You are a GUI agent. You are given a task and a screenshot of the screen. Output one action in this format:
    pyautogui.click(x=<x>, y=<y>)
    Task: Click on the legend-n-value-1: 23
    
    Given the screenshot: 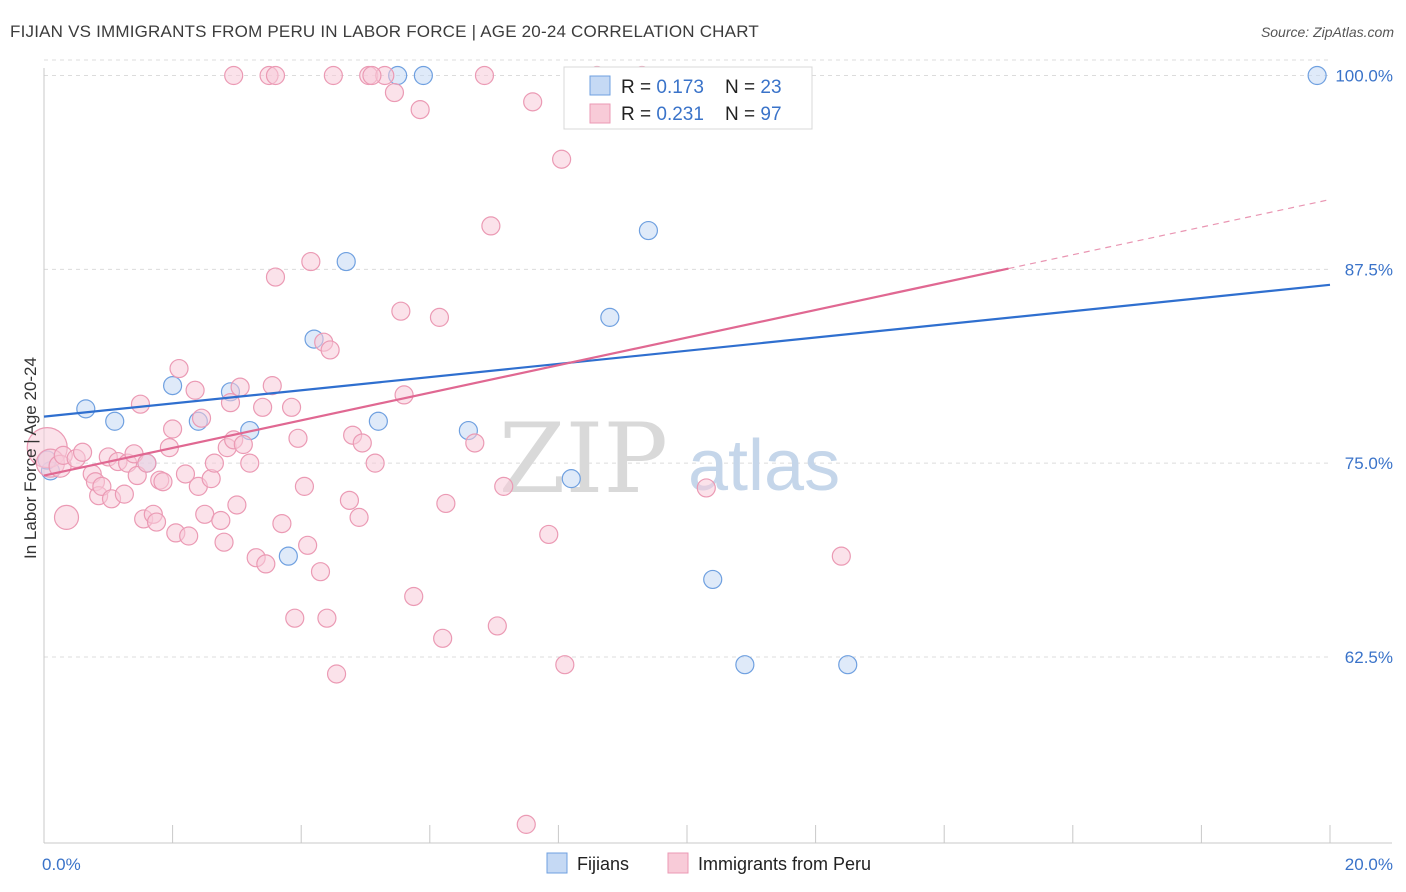 What is the action you would take?
    pyautogui.click(x=770, y=87)
    